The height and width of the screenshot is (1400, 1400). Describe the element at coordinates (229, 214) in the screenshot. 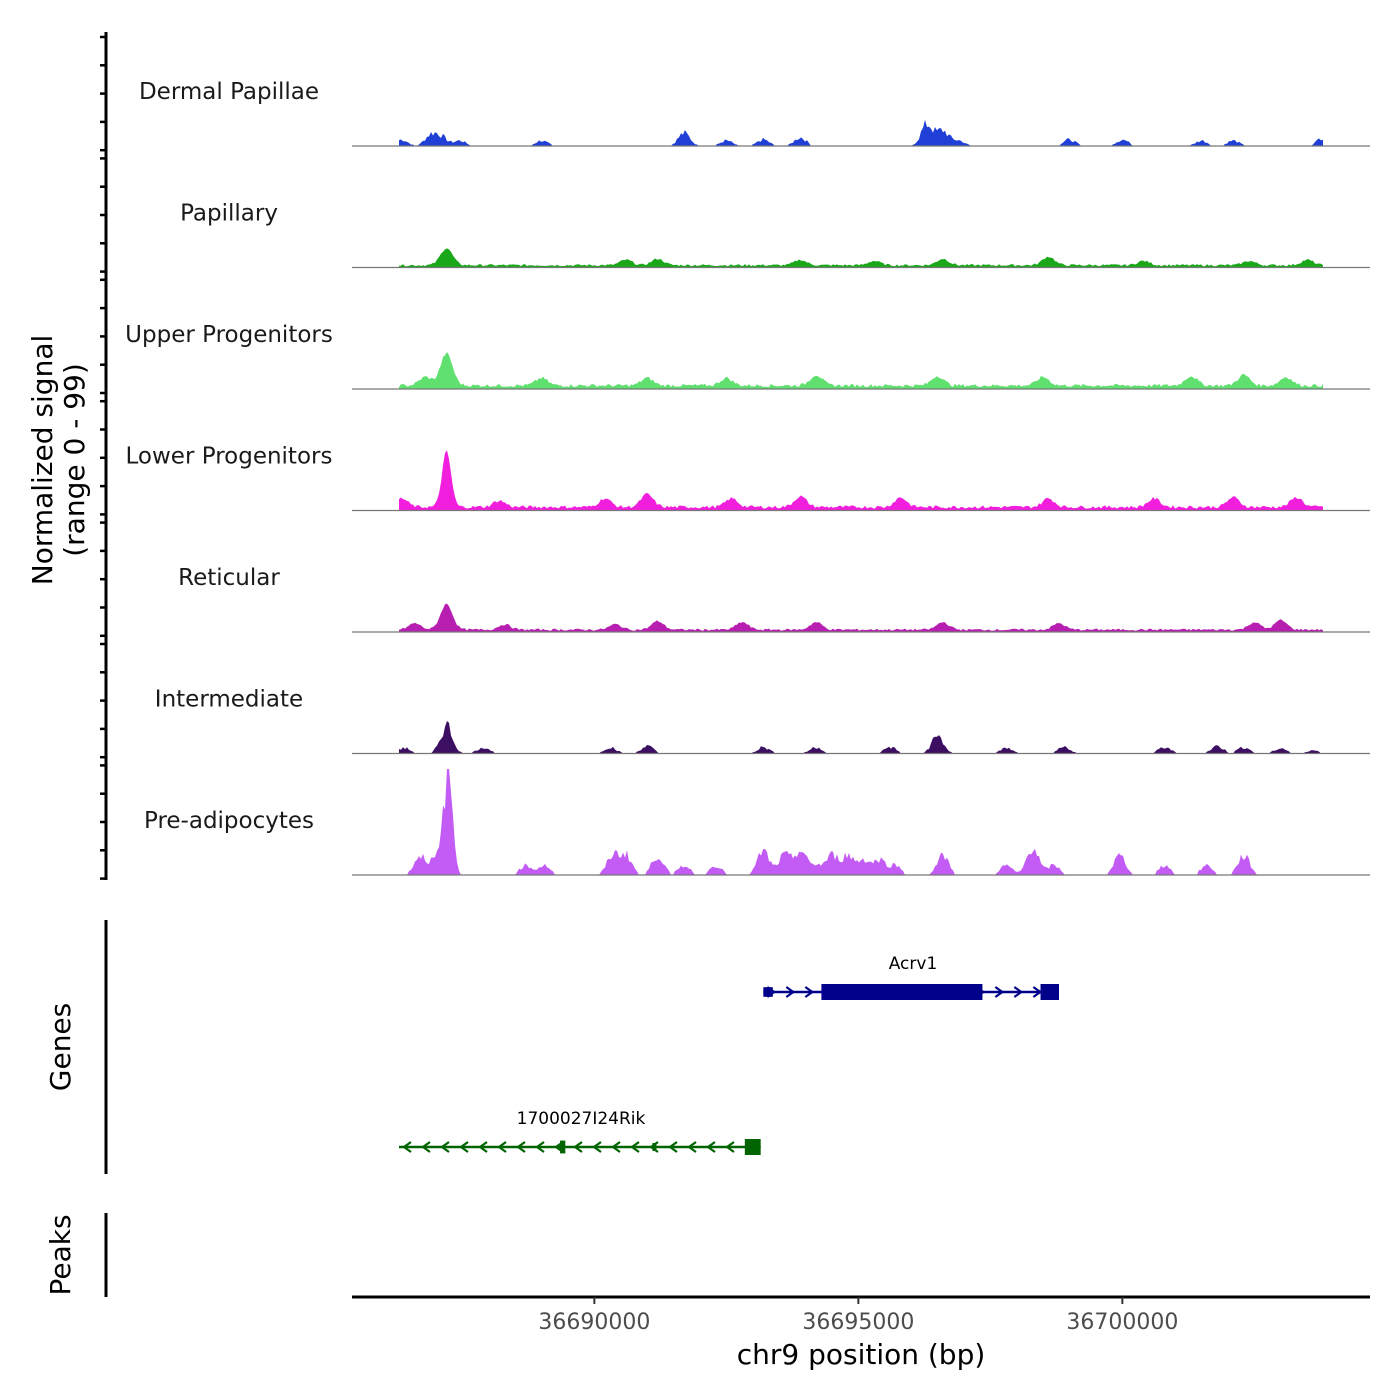

I see `track-label: Papillary` at that location.